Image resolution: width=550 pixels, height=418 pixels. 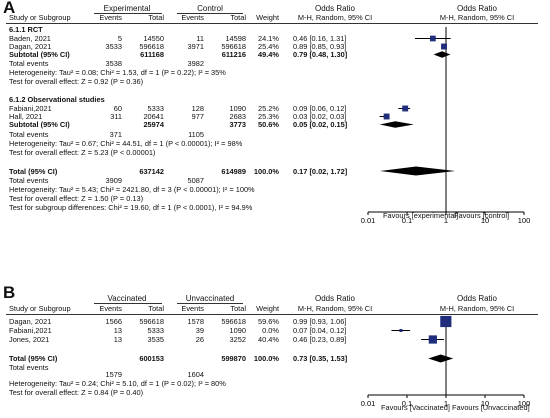 What do you see at coordinates (9, 8) in the screenshot?
I see `panel-label: A` at bounding box center [9, 8].